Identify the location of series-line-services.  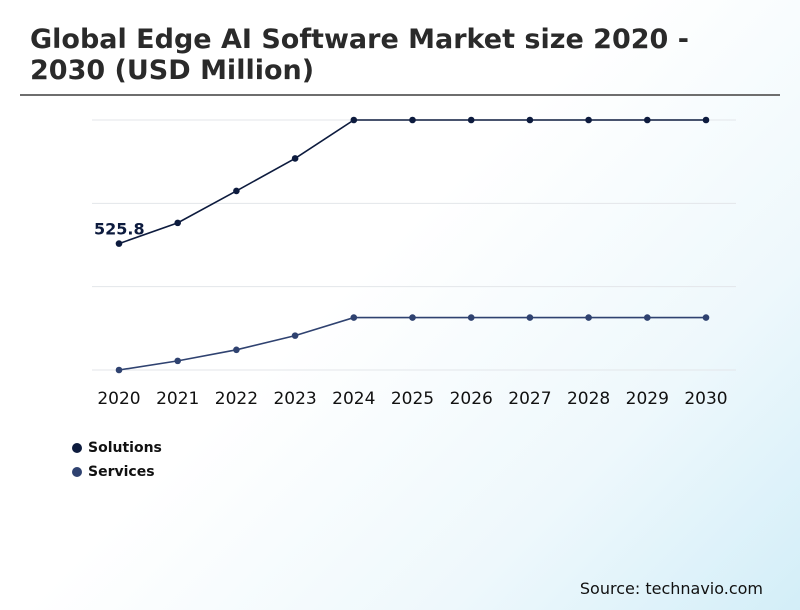
(412, 343).